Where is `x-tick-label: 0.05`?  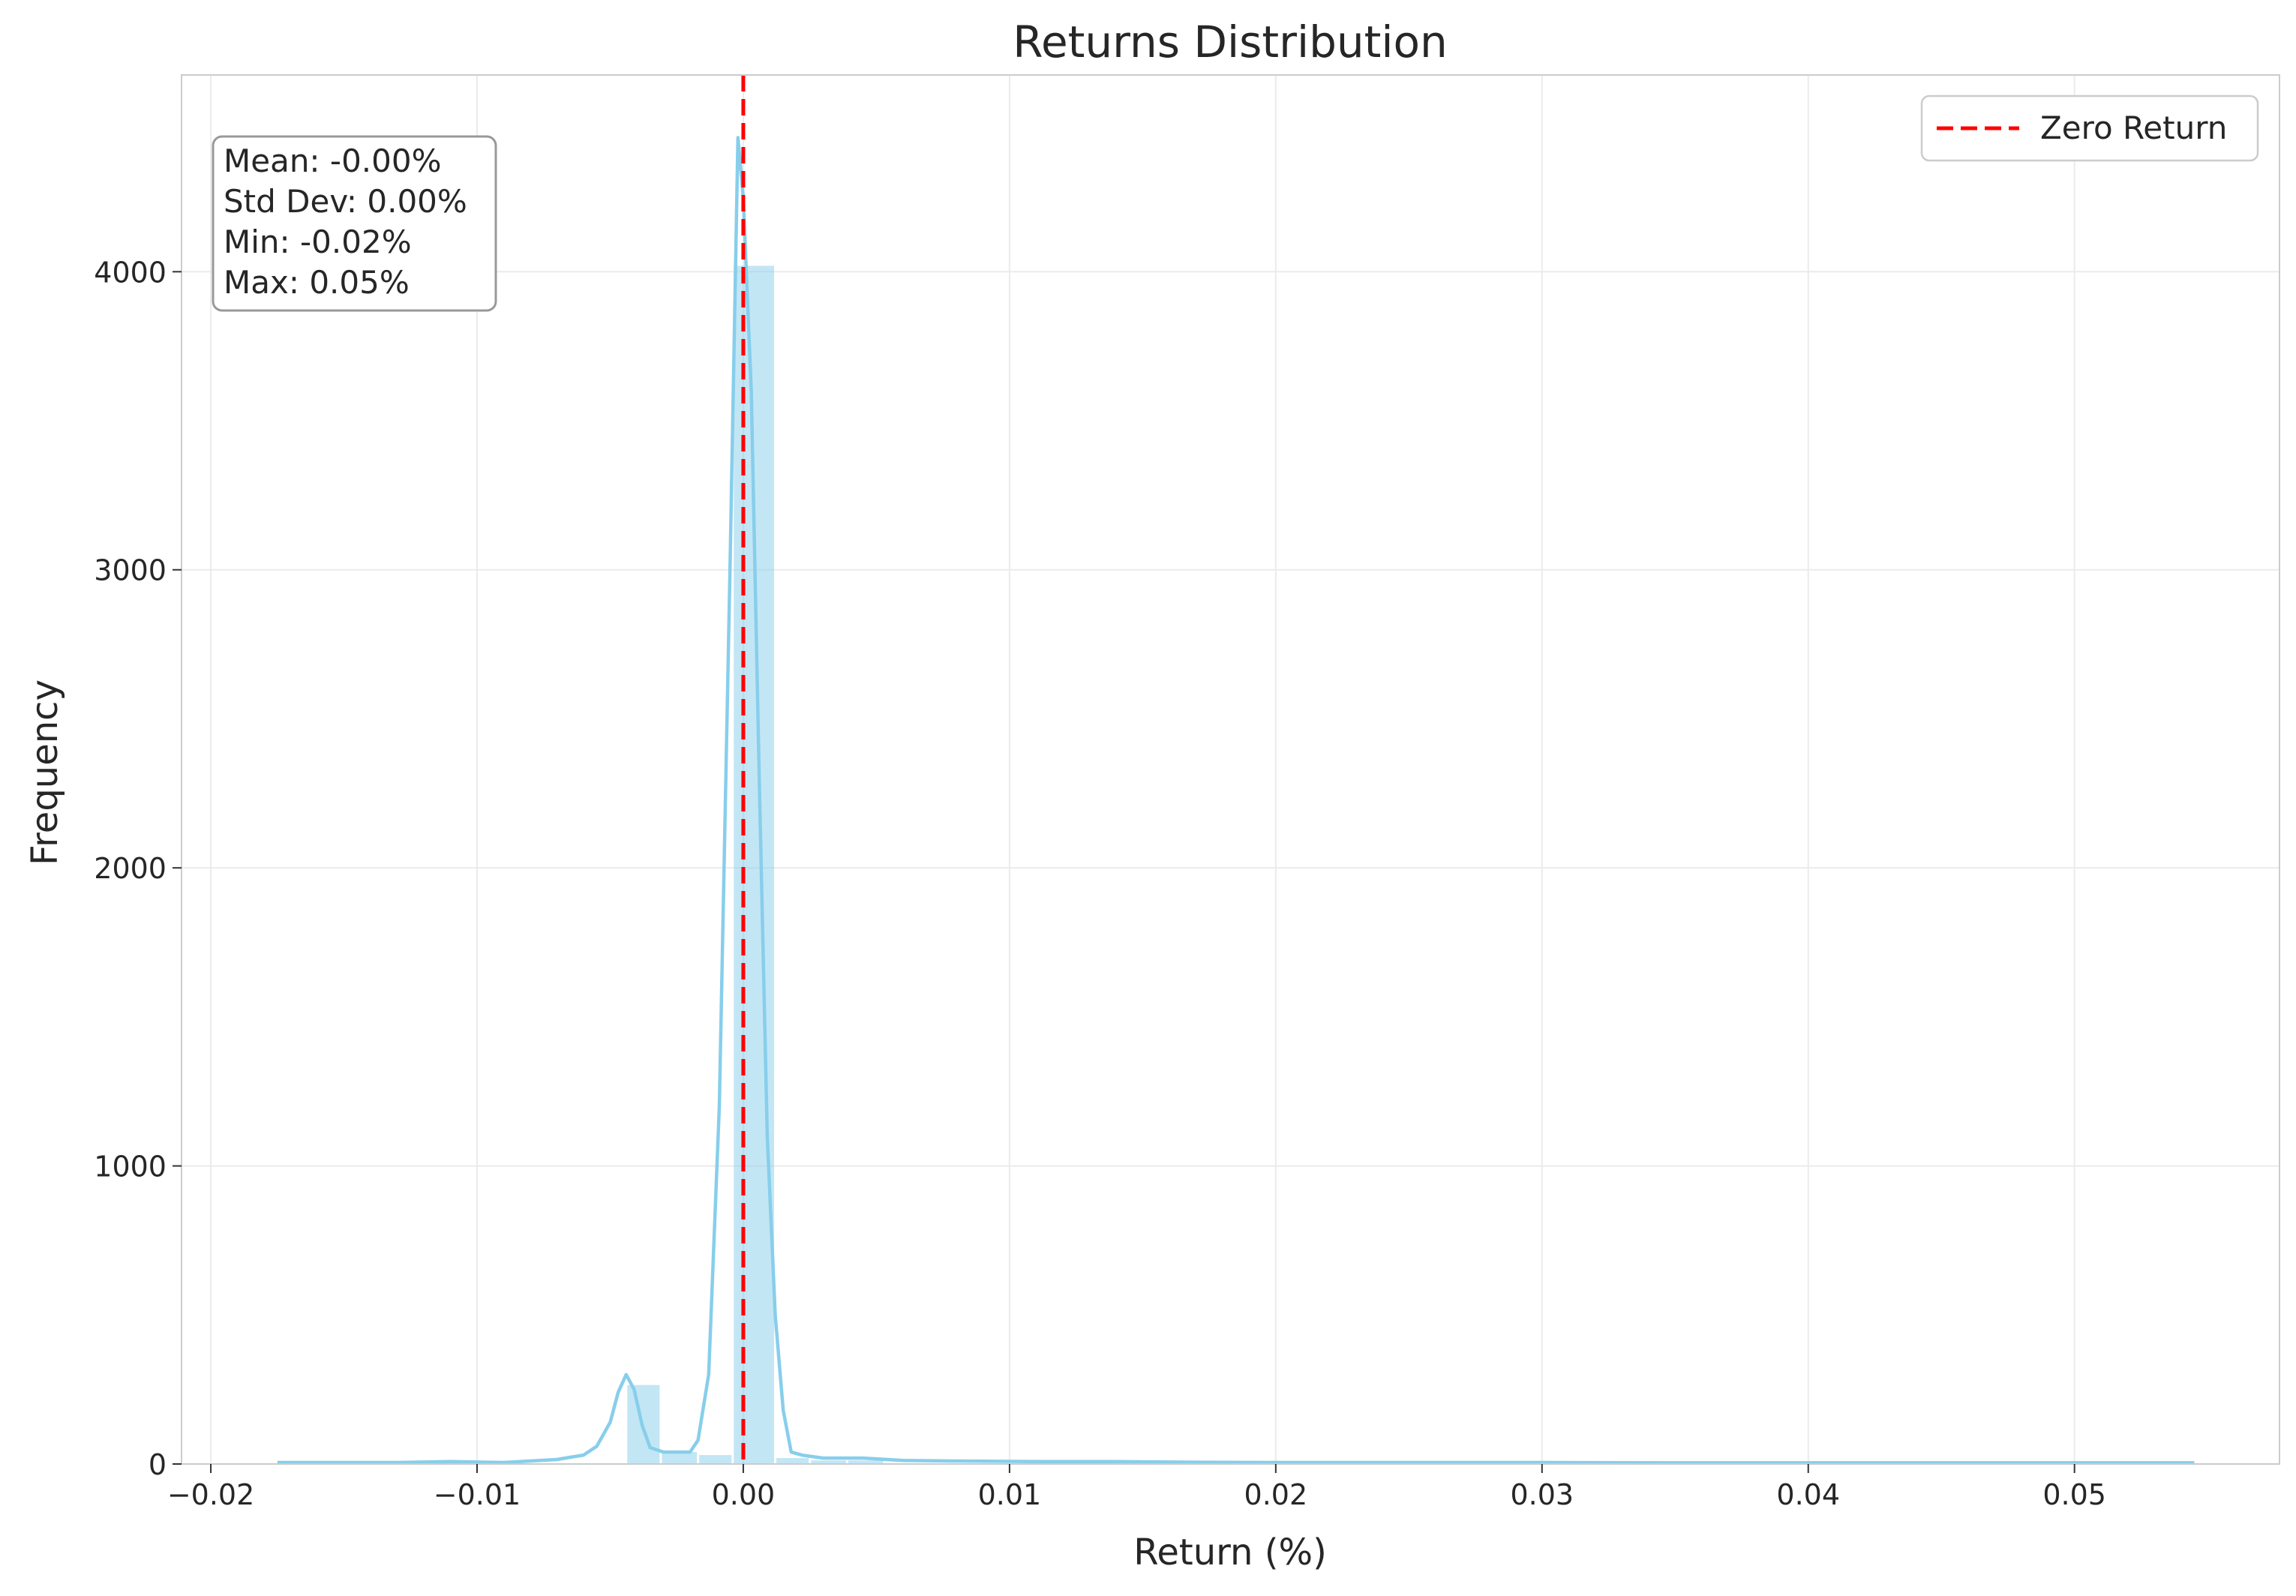
x-tick-label: 0.05 is located at coordinates (2074, 1494).